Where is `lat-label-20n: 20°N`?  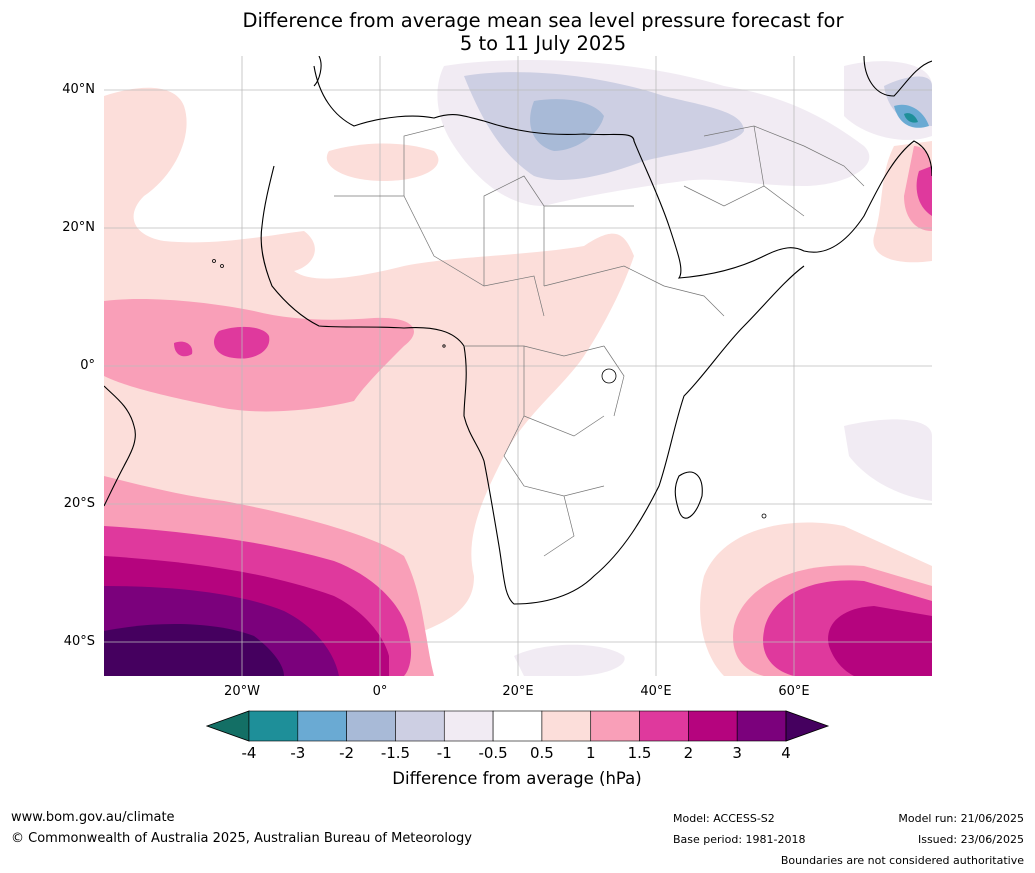
lat-label-20n: 20°N is located at coordinates (78, 227).